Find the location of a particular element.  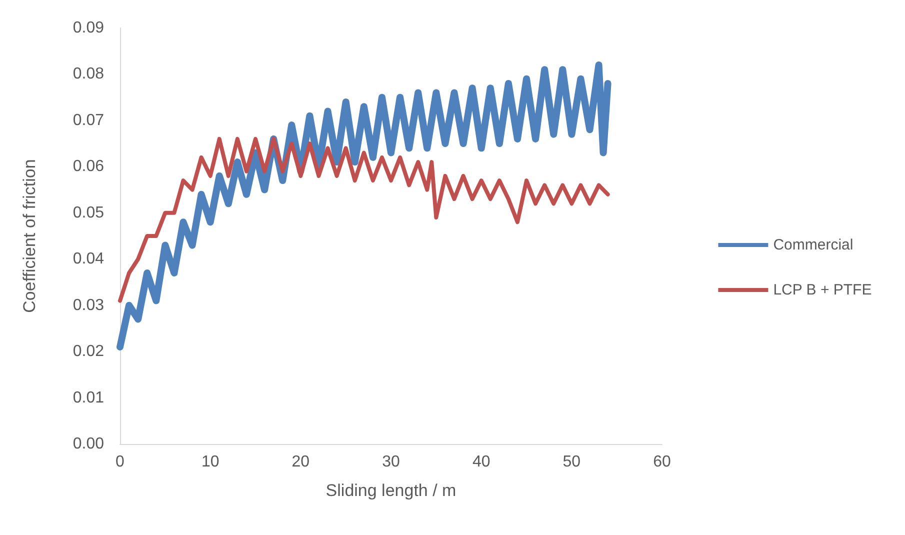

x-tick-label: 50 is located at coordinates (571, 462).